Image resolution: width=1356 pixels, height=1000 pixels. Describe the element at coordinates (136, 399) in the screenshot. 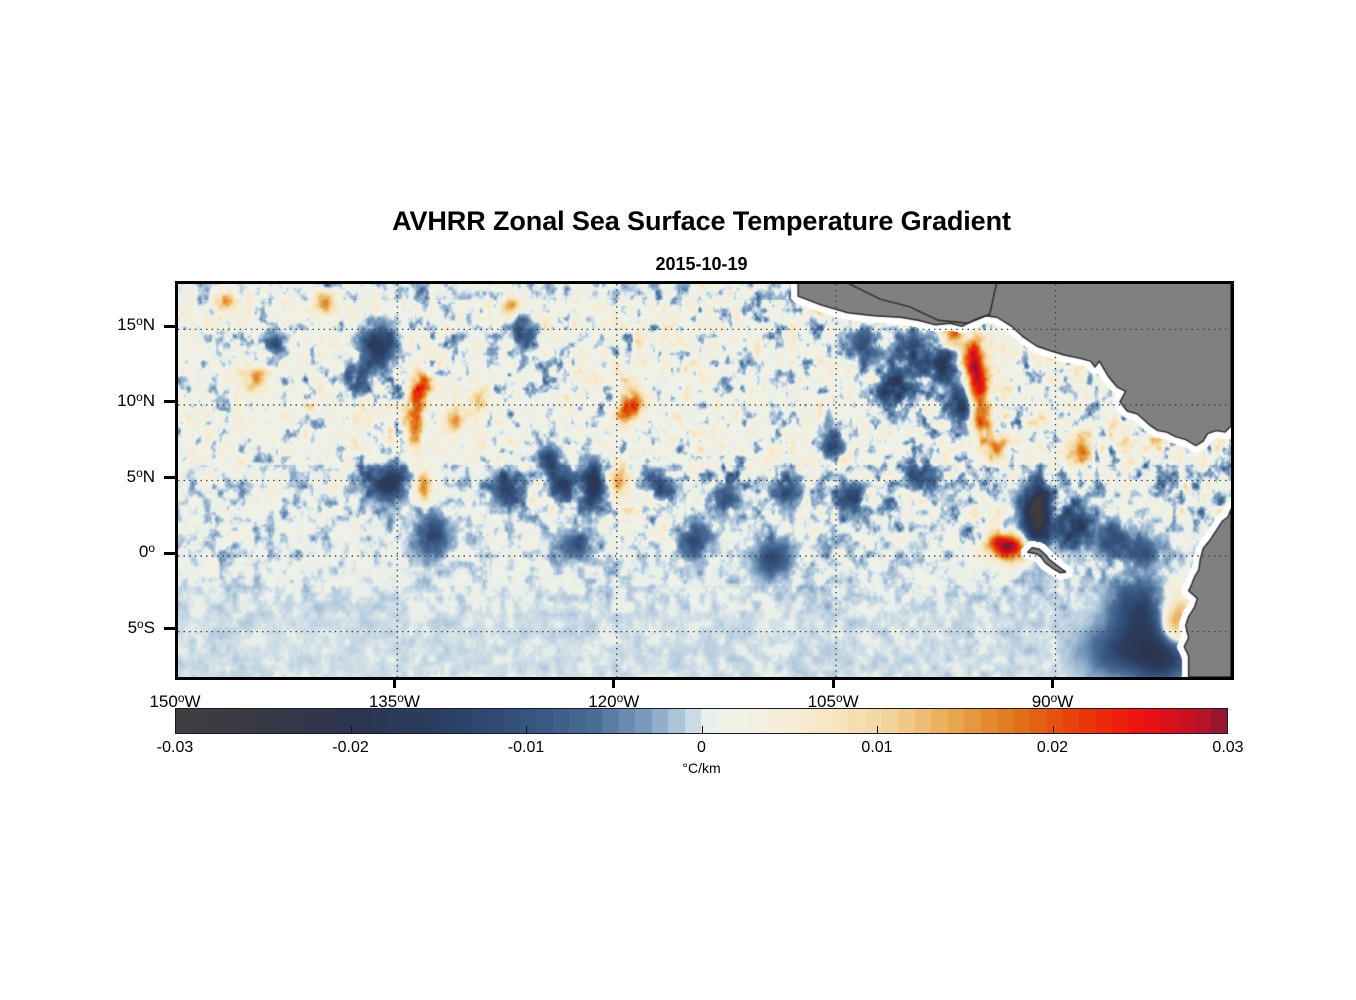

I see `y-axis-label: 10oN` at that location.